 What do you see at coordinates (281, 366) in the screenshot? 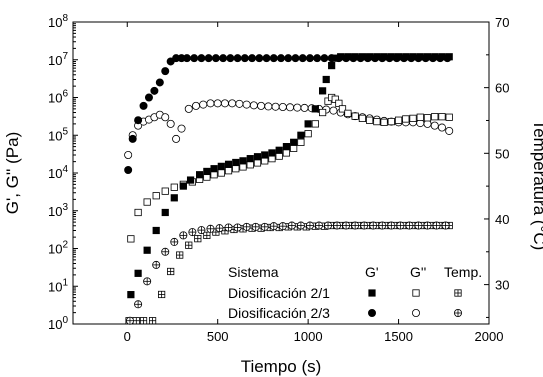
I see `x-axis-title: Tiempo (s)` at bounding box center [281, 366].